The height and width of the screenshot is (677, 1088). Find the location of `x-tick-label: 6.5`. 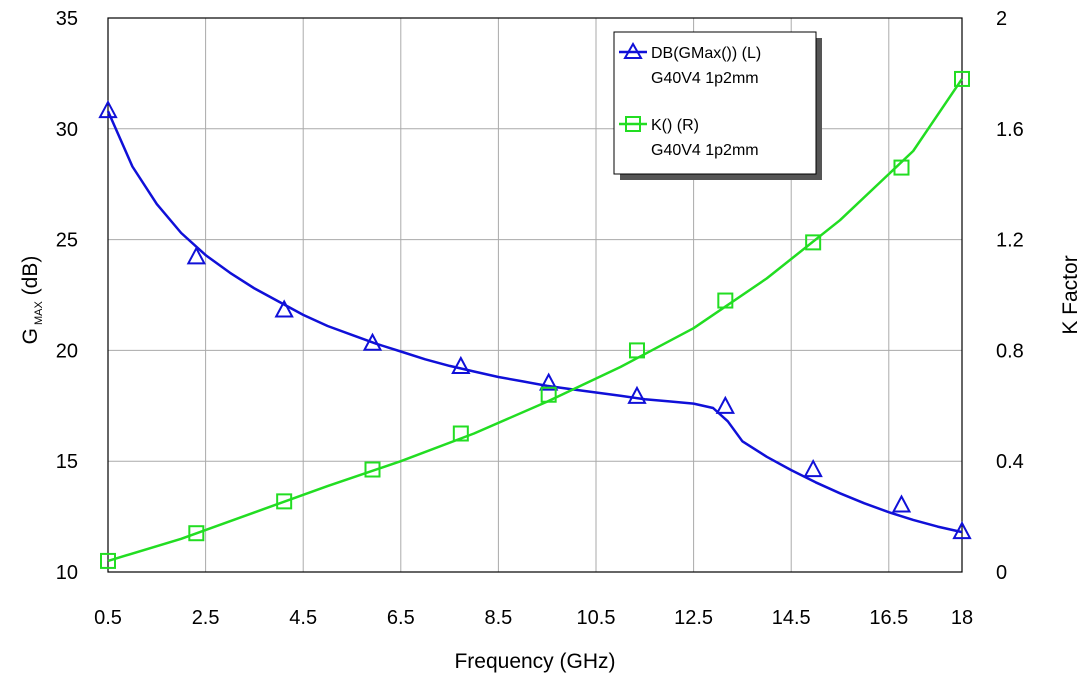

x-tick-label: 6.5 is located at coordinates (401, 618).